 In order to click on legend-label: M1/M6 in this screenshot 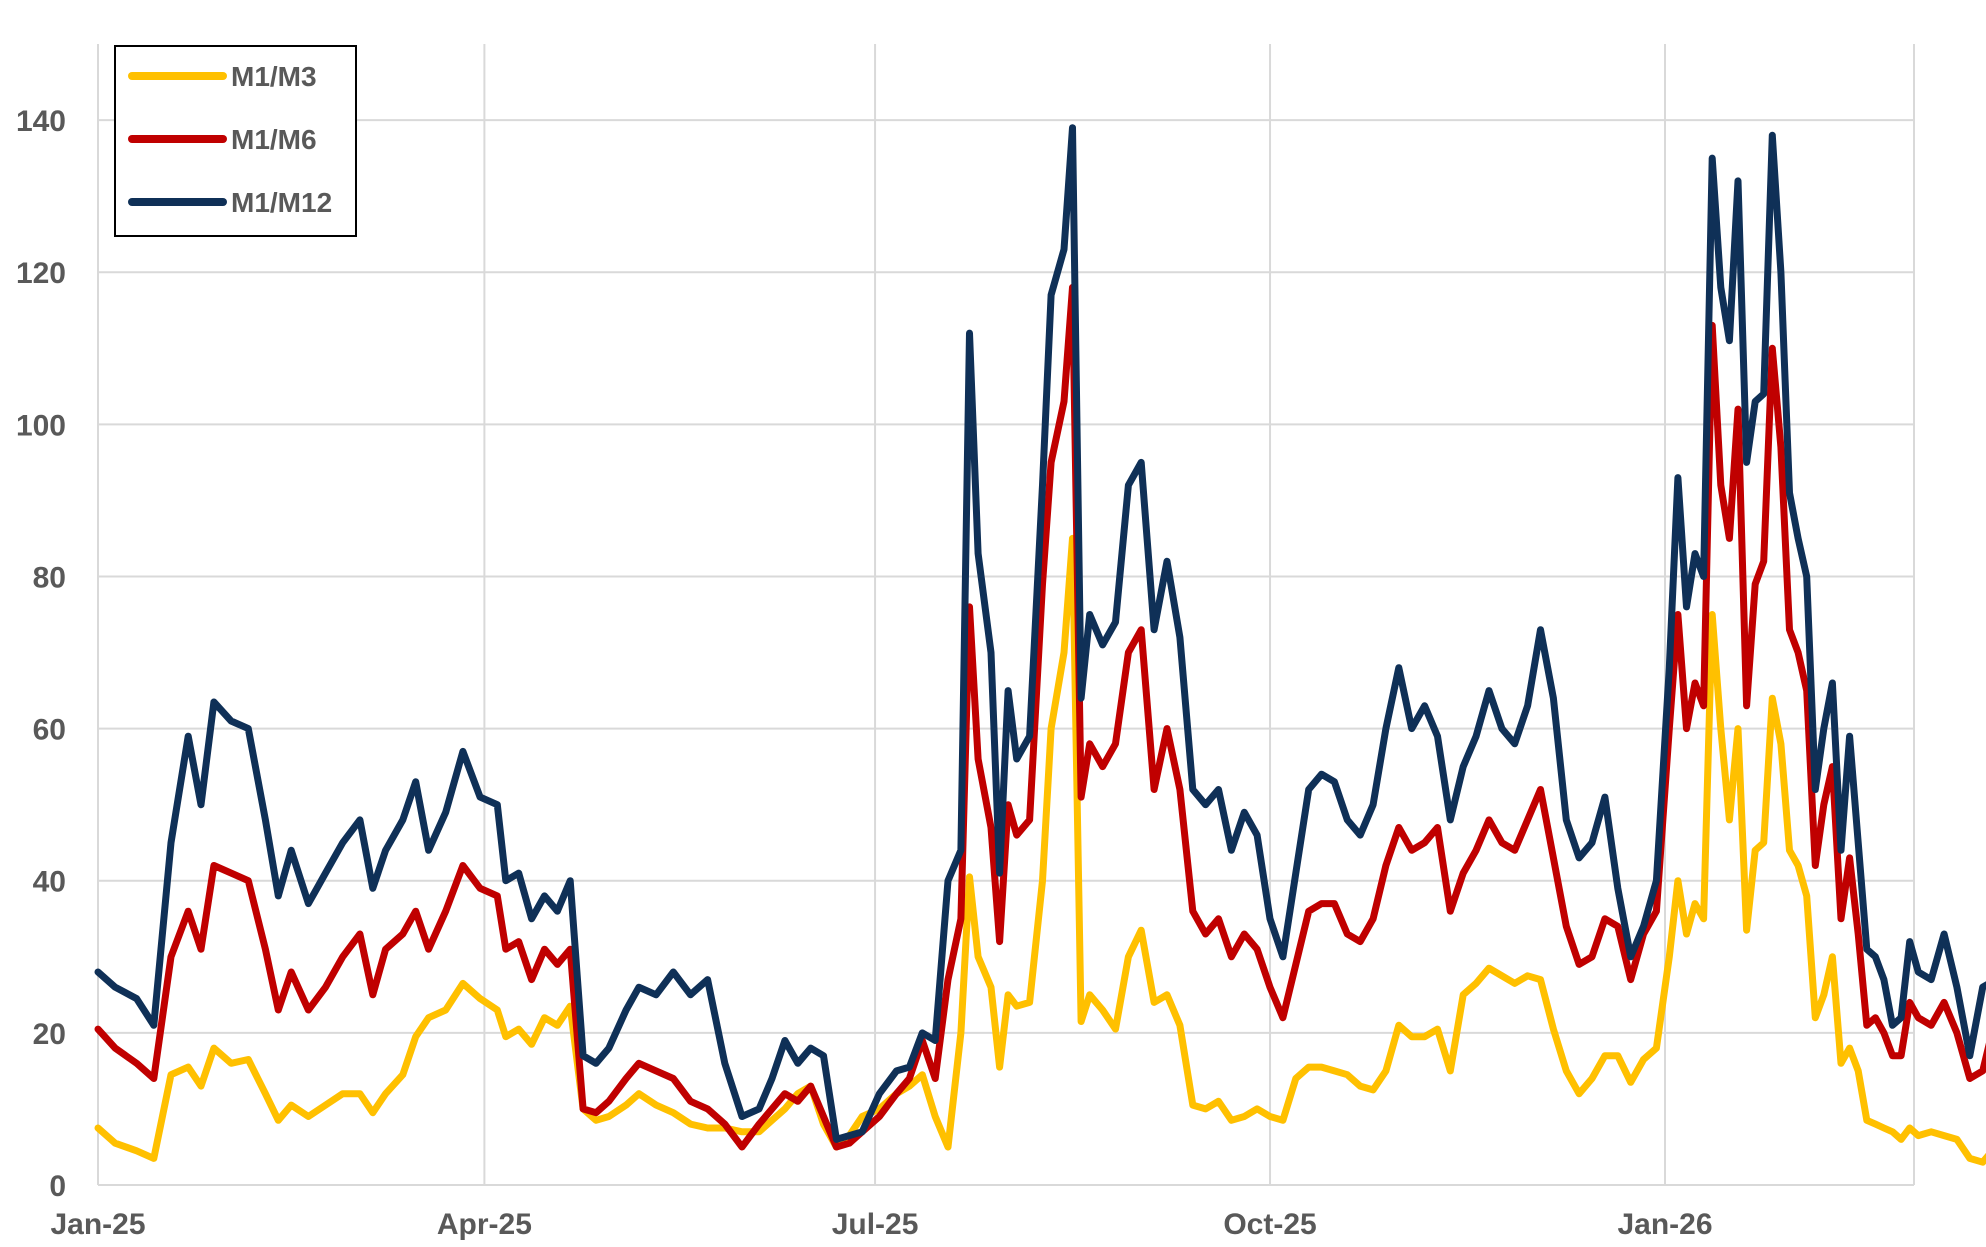, I will do `click(274, 139)`.